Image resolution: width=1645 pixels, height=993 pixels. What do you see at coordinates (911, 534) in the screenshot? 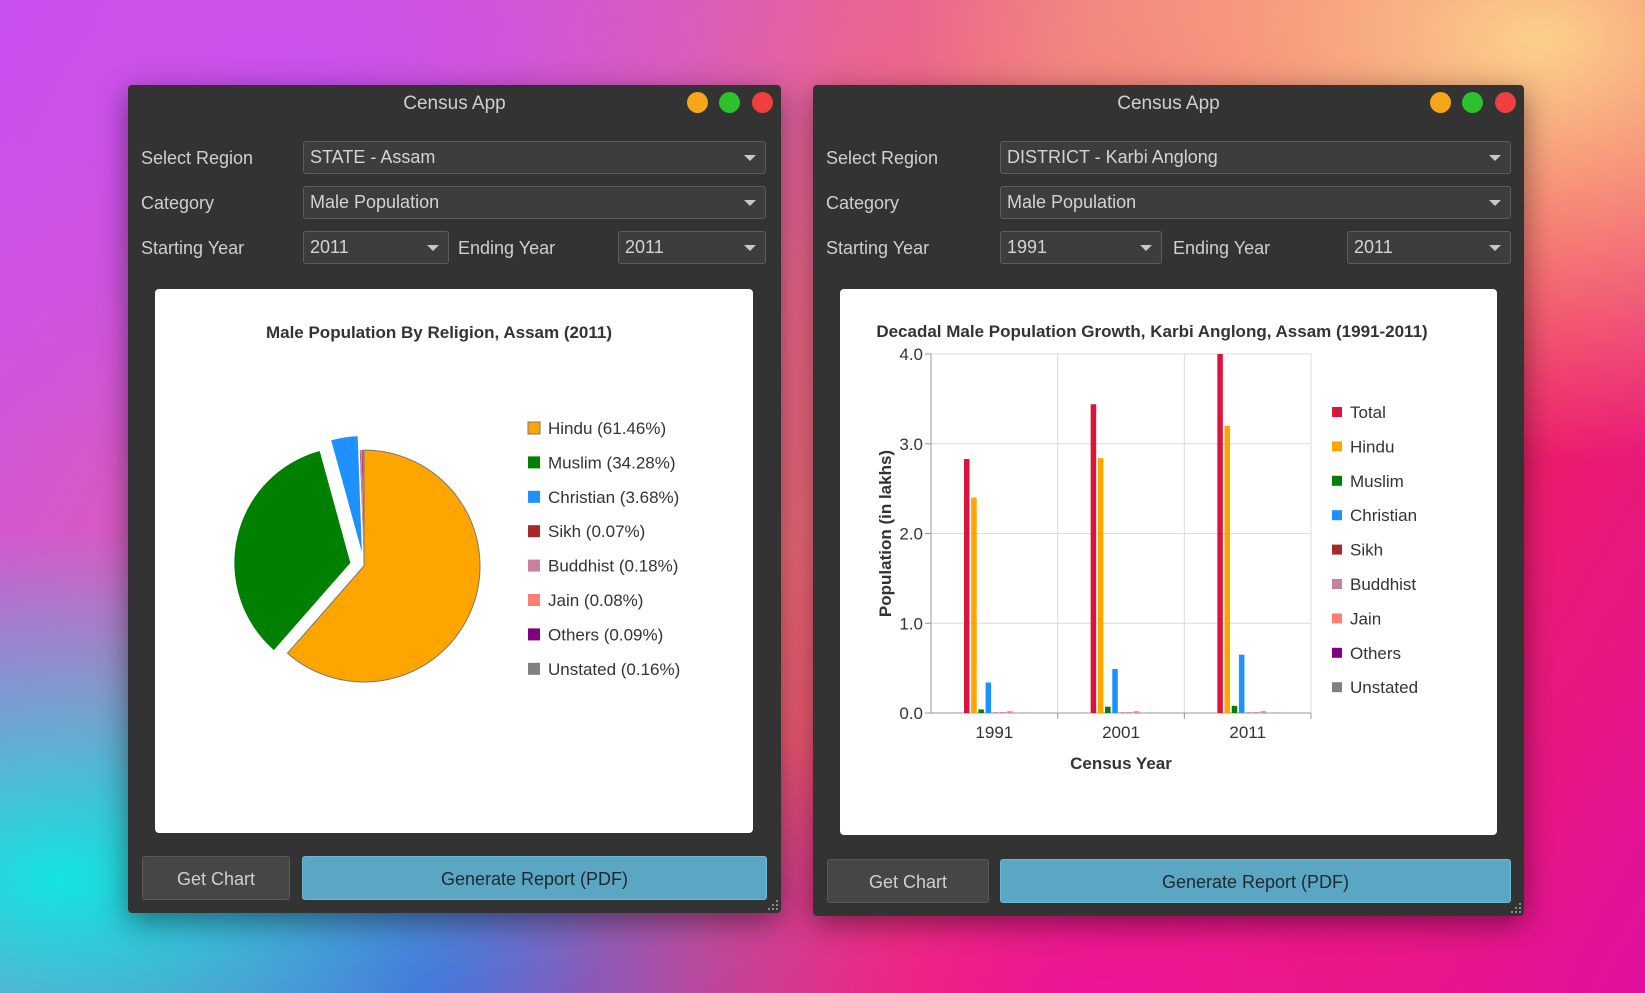
I see `y-tick-label: 2.0` at bounding box center [911, 534].